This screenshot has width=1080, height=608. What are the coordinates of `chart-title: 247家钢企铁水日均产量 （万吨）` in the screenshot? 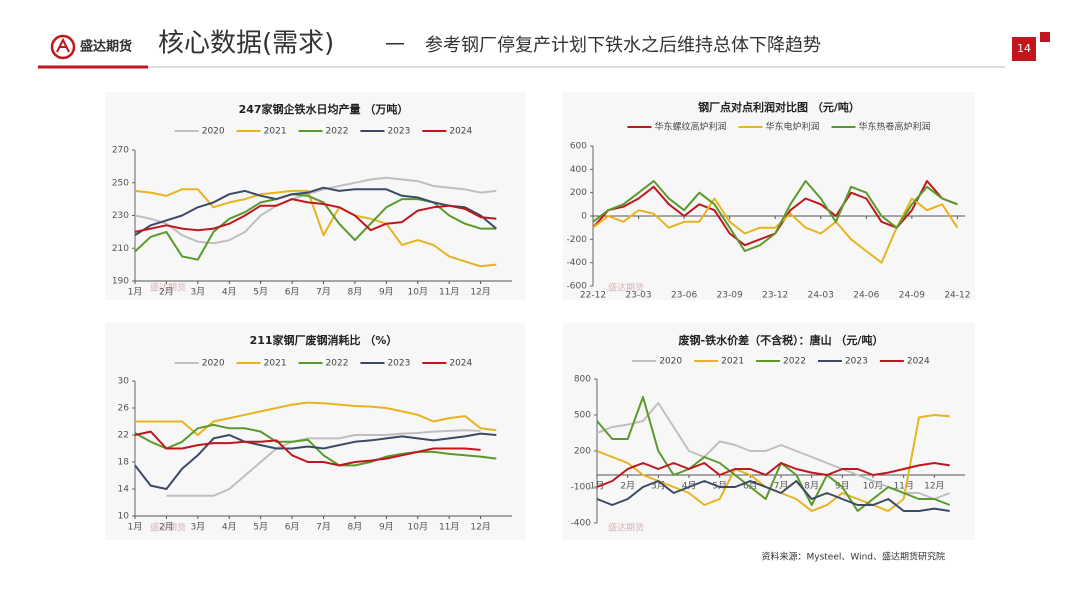 It's located at (324, 109).